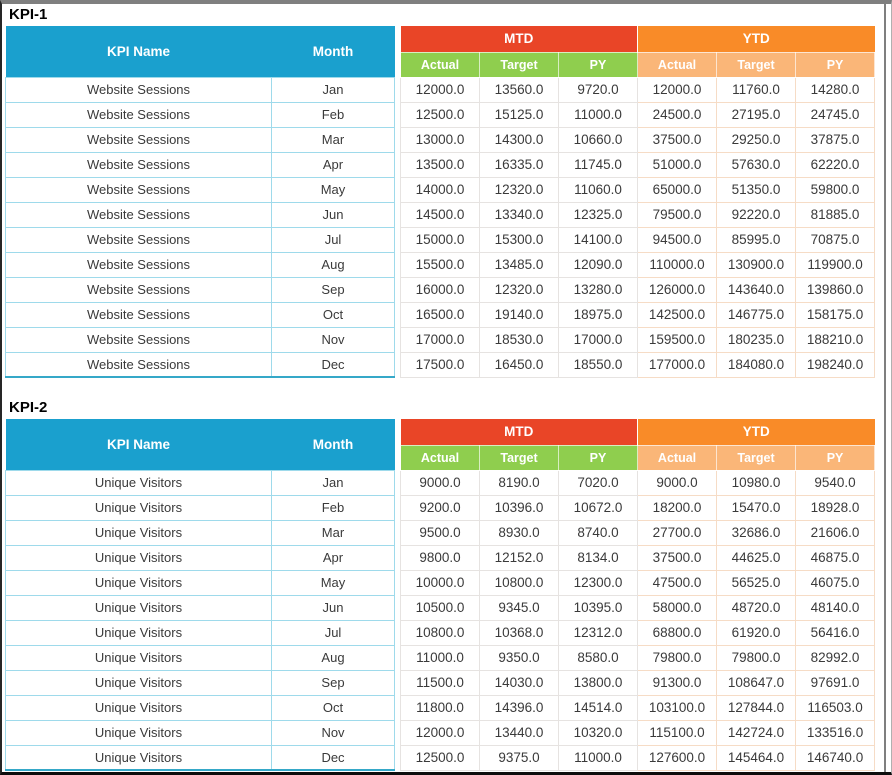 Image resolution: width=892 pixels, height=775 pixels. What do you see at coordinates (333, 239) in the screenshot?
I see `month-cell: Jul` at bounding box center [333, 239].